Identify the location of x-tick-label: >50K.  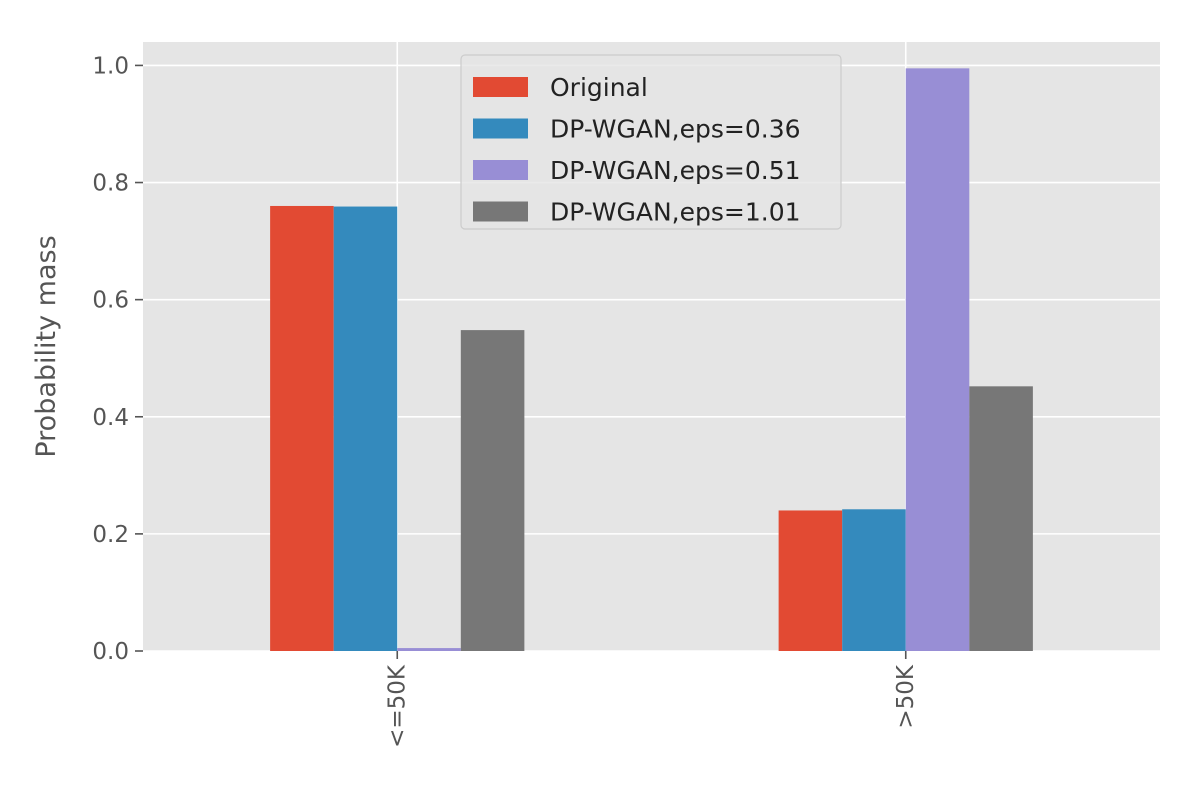
(906, 696).